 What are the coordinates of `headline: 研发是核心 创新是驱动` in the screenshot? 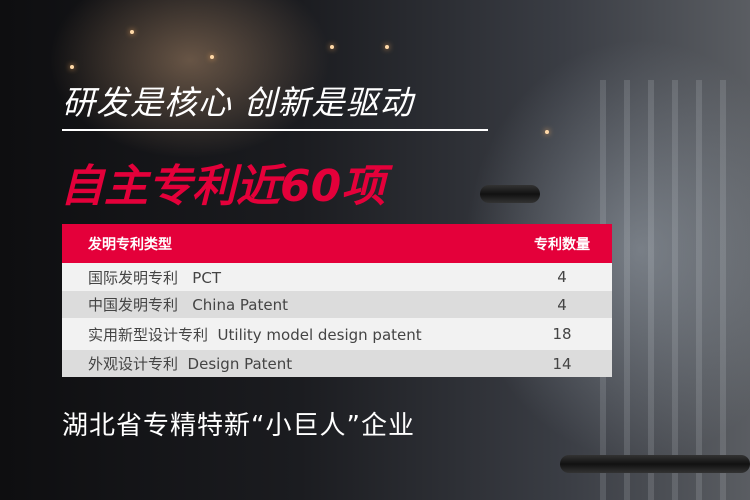 It's located at (238, 102).